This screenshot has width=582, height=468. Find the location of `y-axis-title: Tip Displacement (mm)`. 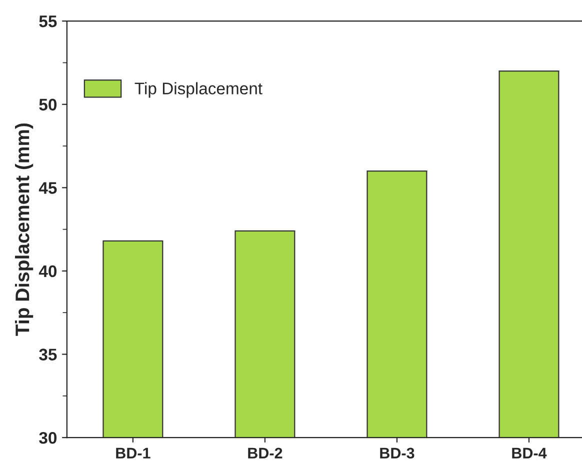

y-axis-title: Tip Displacement (mm) is located at coordinates (24, 229).